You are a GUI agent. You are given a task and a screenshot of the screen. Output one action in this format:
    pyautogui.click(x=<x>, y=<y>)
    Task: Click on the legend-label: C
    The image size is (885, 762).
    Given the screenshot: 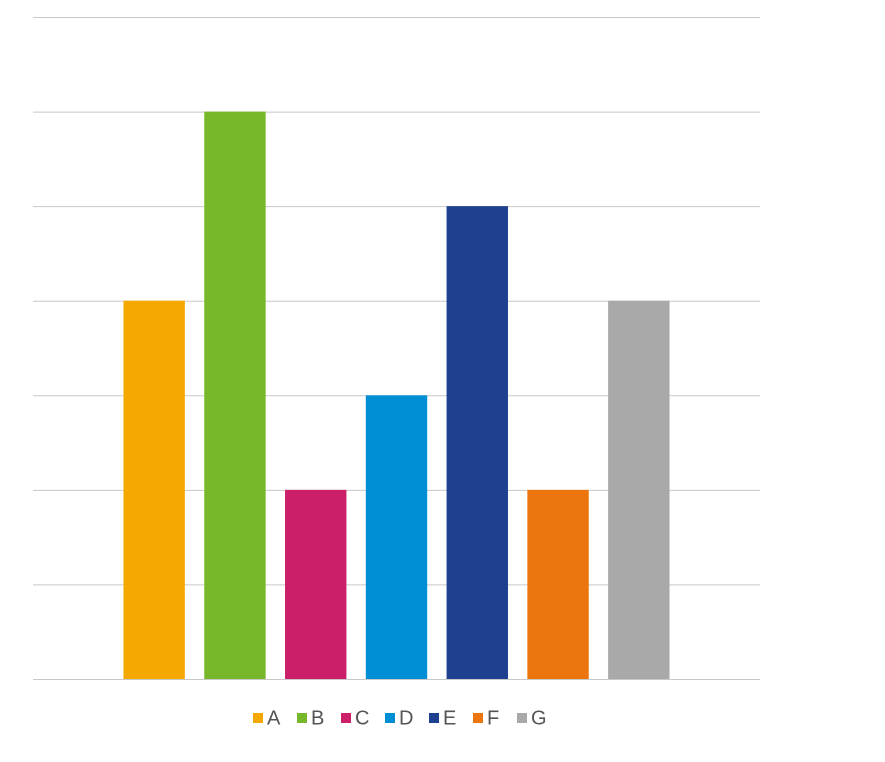 What is the action you would take?
    pyautogui.click(x=362, y=718)
    